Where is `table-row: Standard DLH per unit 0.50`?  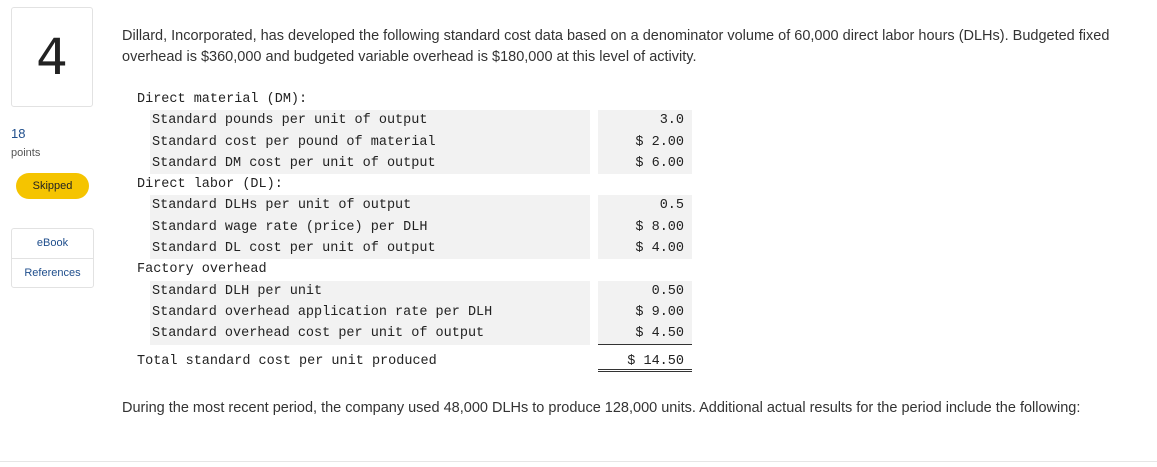 table-row: Standard DLH per unit 0.50 is located at coordinates (415, 291).